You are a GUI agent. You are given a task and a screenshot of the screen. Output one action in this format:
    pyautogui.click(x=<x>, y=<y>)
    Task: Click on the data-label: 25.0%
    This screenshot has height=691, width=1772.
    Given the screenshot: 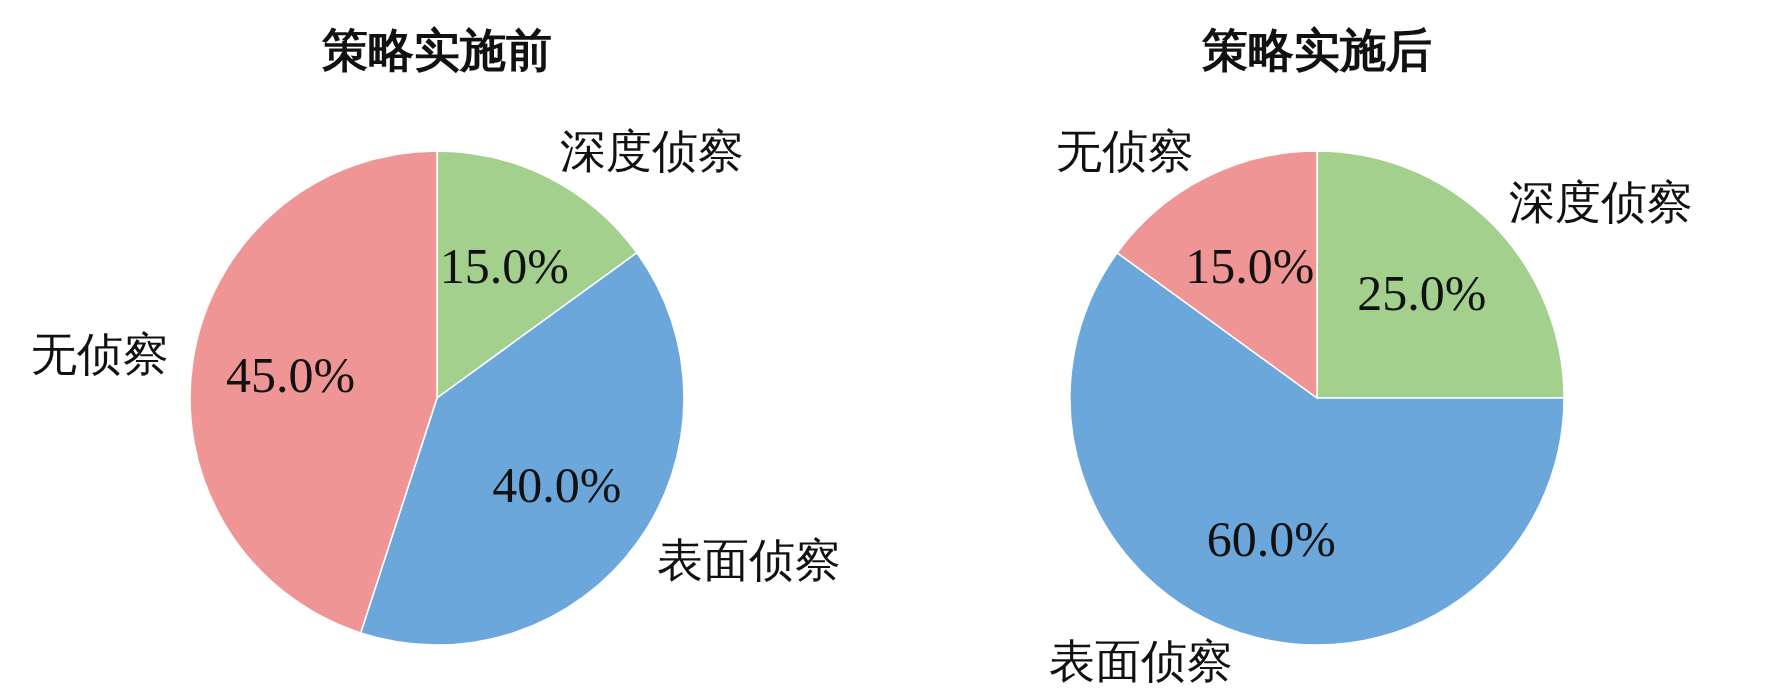 What is the action you would take?
    pyautogui.click(x=1422, y=293)
    